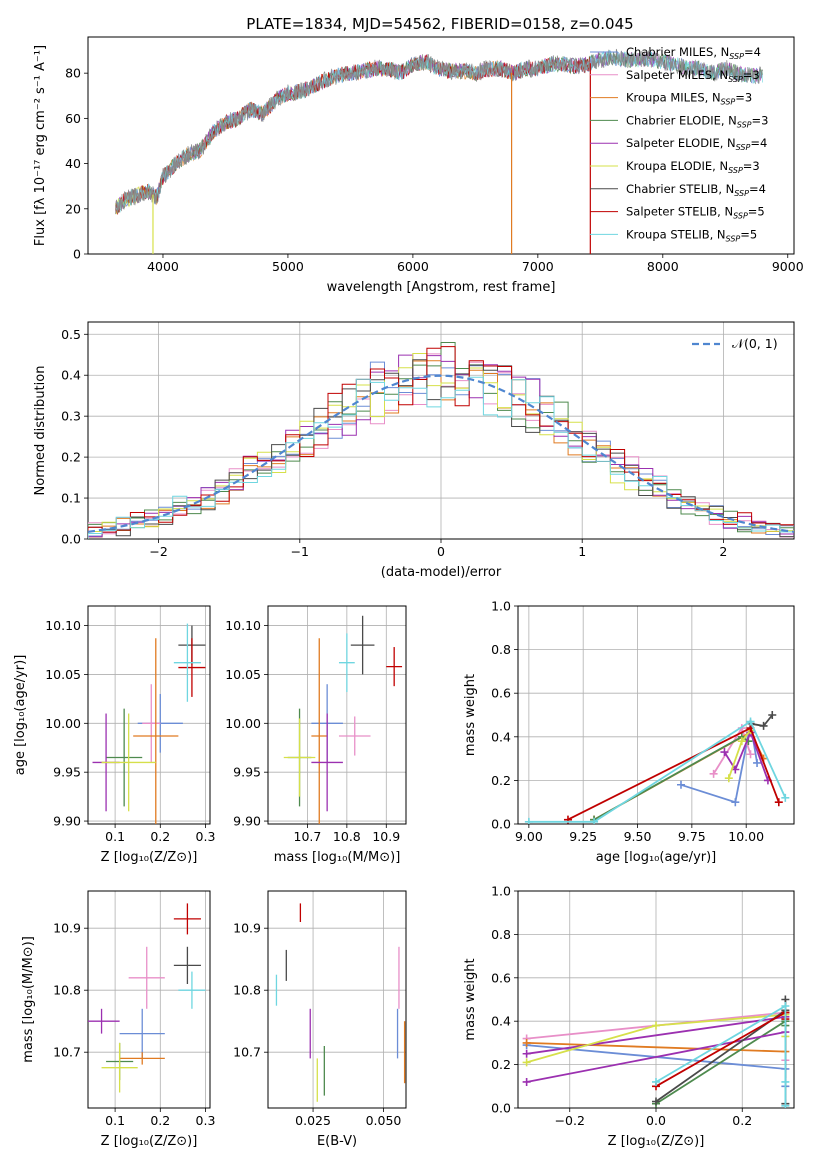  I want to click on legend-label: Salpeter STELIB, NSSP=5, so click(695, 213).